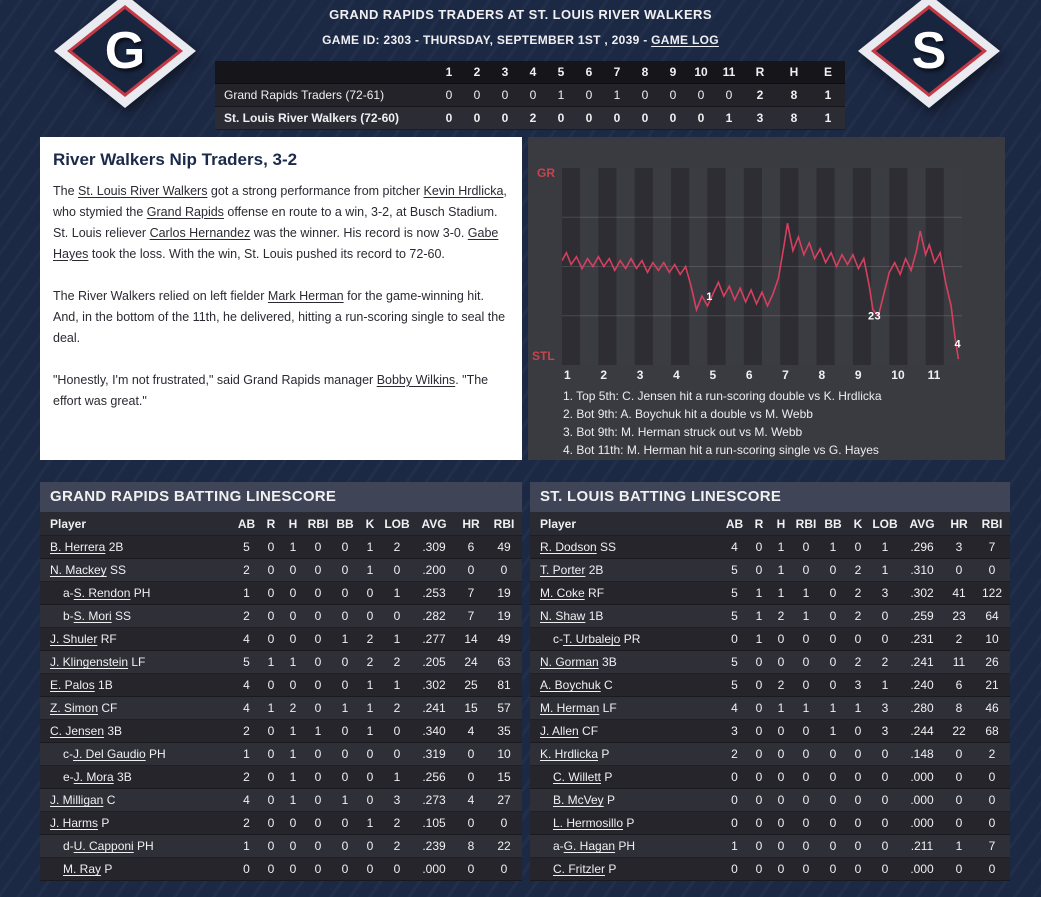  Describe the element at coordinates (92, 616) in the screenshot. I see `player-link: S. Mori` at that location.